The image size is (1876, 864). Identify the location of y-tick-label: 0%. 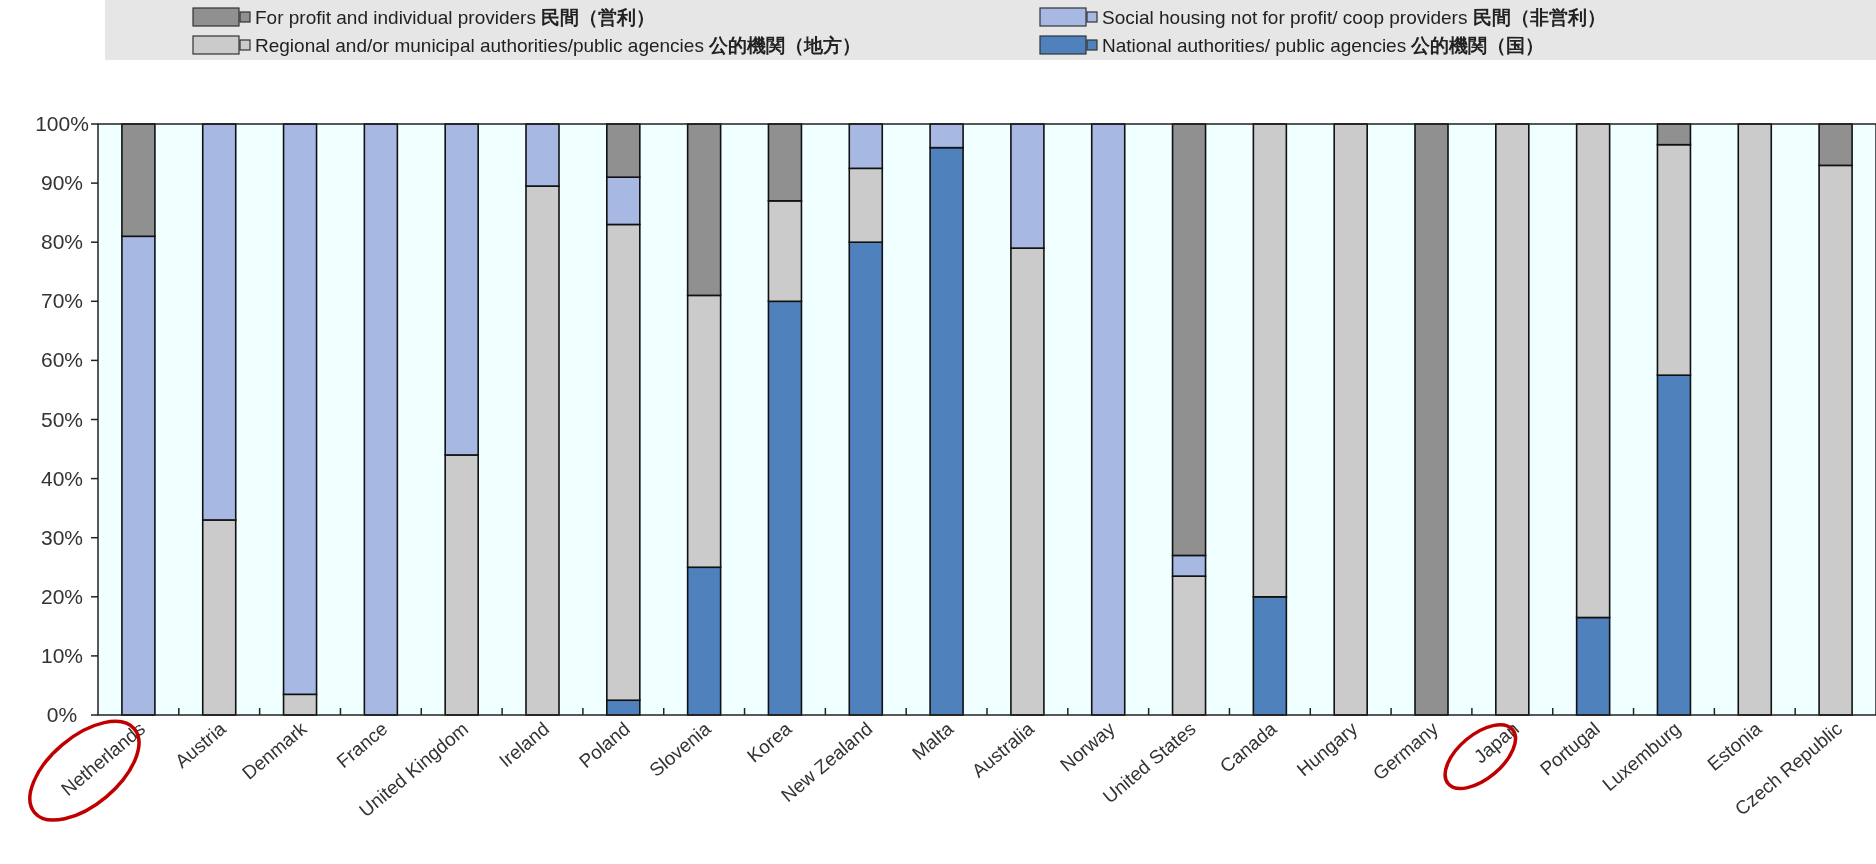
(62, 714).